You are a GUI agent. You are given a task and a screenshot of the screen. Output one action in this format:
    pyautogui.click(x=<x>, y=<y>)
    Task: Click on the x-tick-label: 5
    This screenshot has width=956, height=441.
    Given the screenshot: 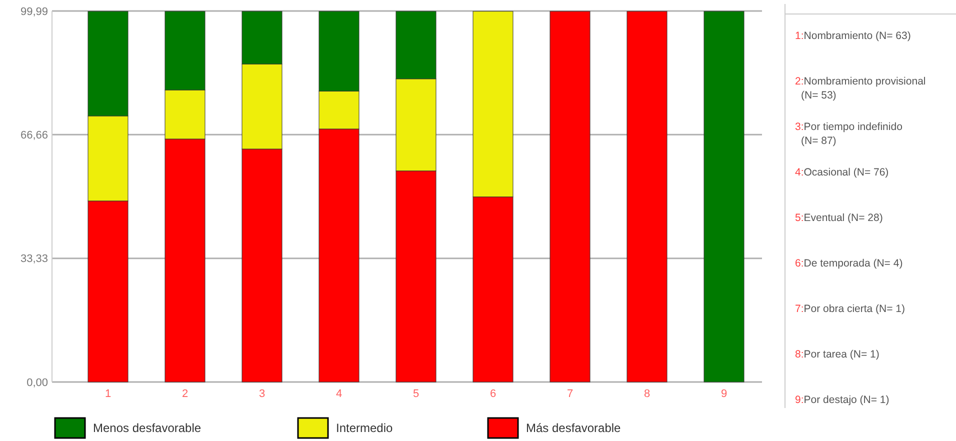 What is the action you would take?
    pyautogui.click(x=416, y=394)
    